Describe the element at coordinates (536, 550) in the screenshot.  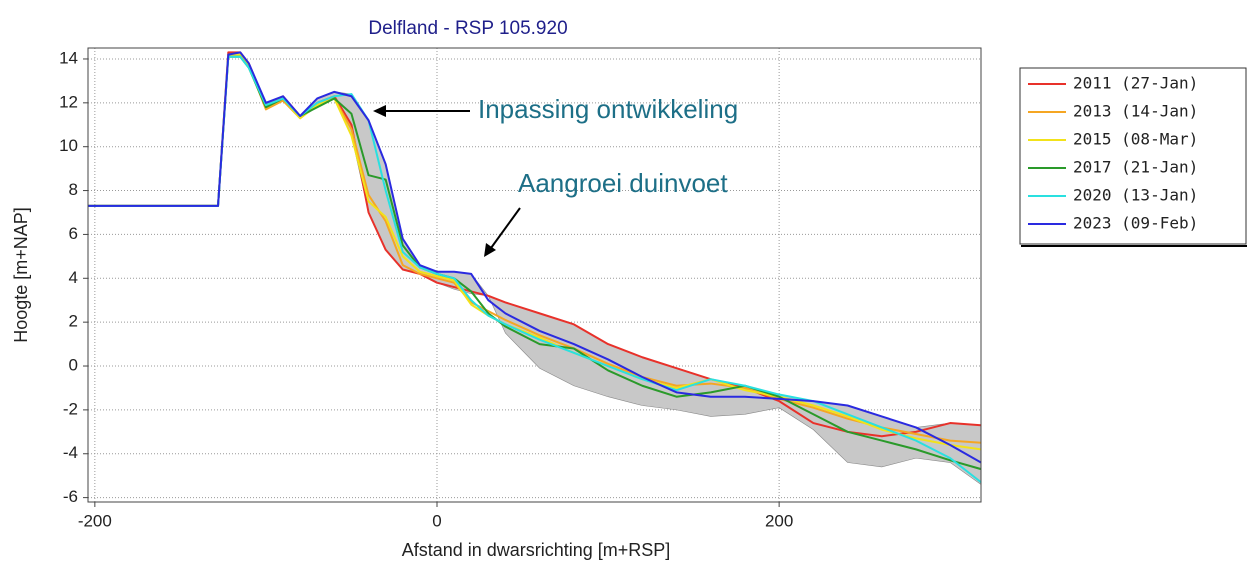
I see `x-axis-label: Afstand in dwarsrichting [m+RSP]` at that location.